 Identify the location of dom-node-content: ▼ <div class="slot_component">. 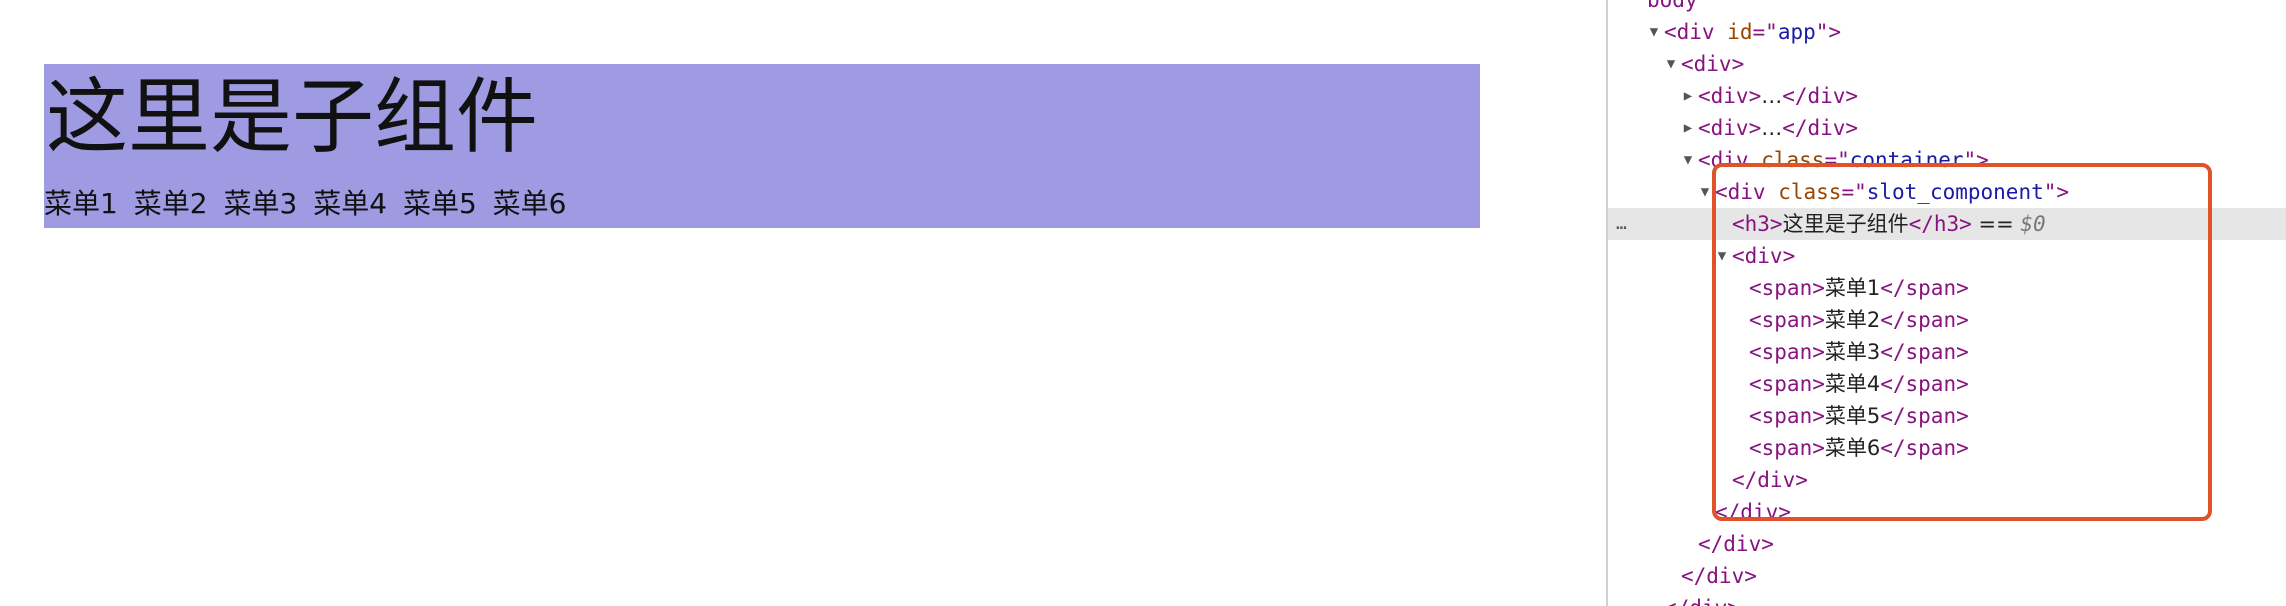
(1882, 192).